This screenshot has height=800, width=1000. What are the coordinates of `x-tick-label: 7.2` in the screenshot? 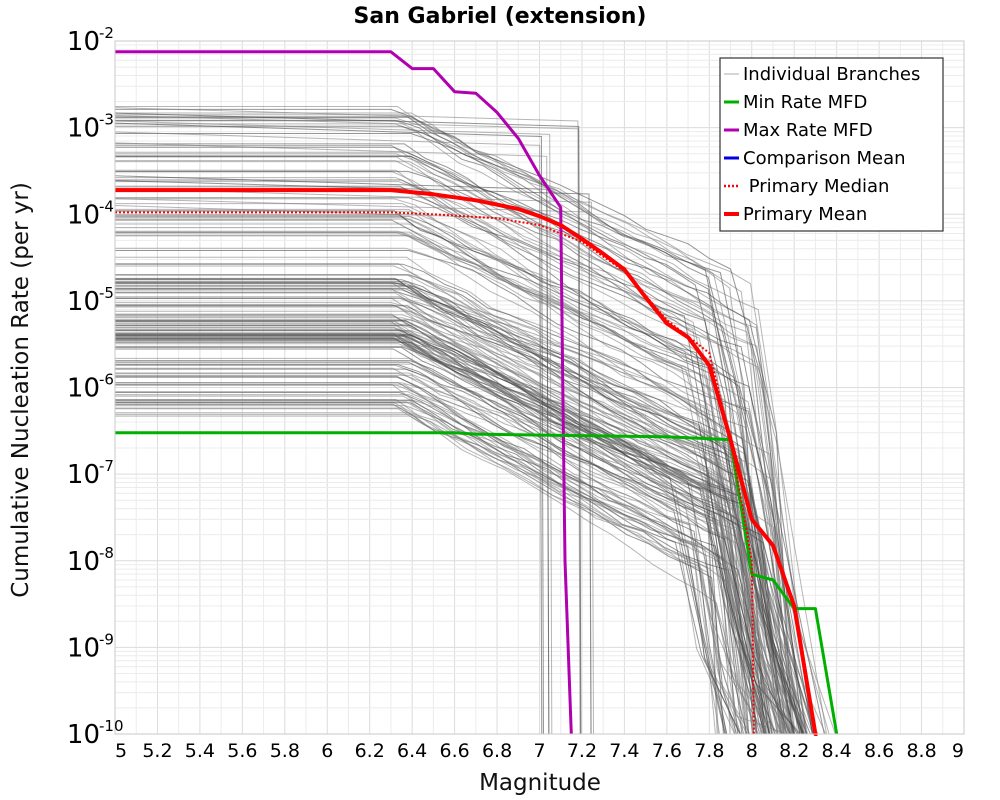 It's located at (582, 751).